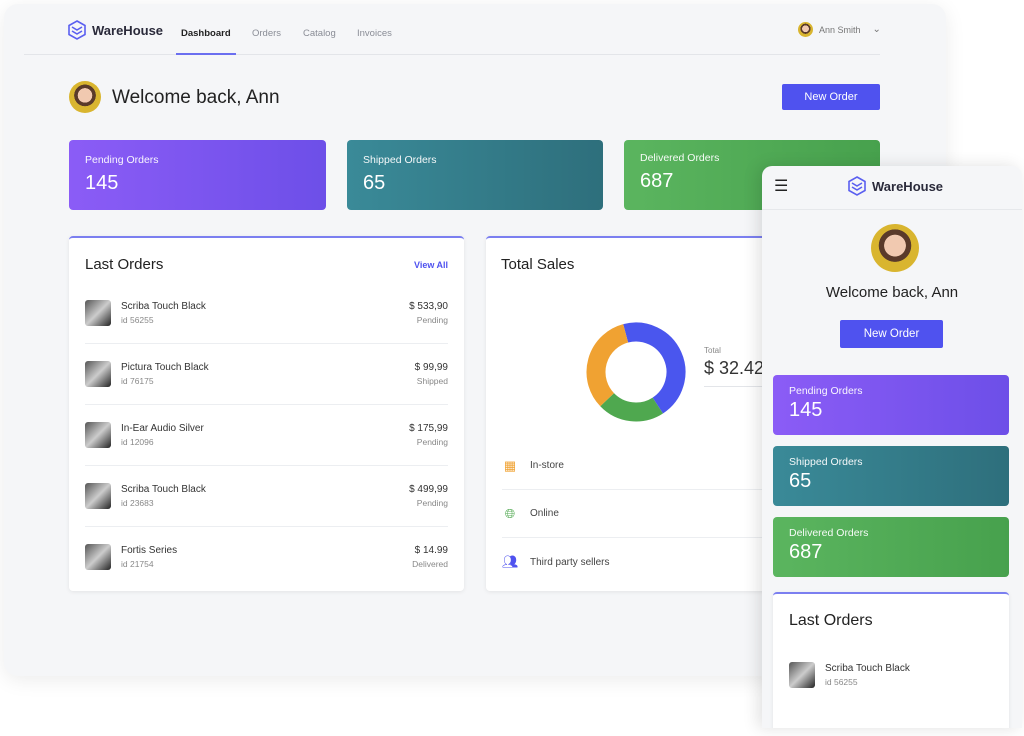 The image size is (1024, 736). Describe the element at coordinates (510, 513) in the screenshot. I see `globe-icon: 🌐︎` at that location.